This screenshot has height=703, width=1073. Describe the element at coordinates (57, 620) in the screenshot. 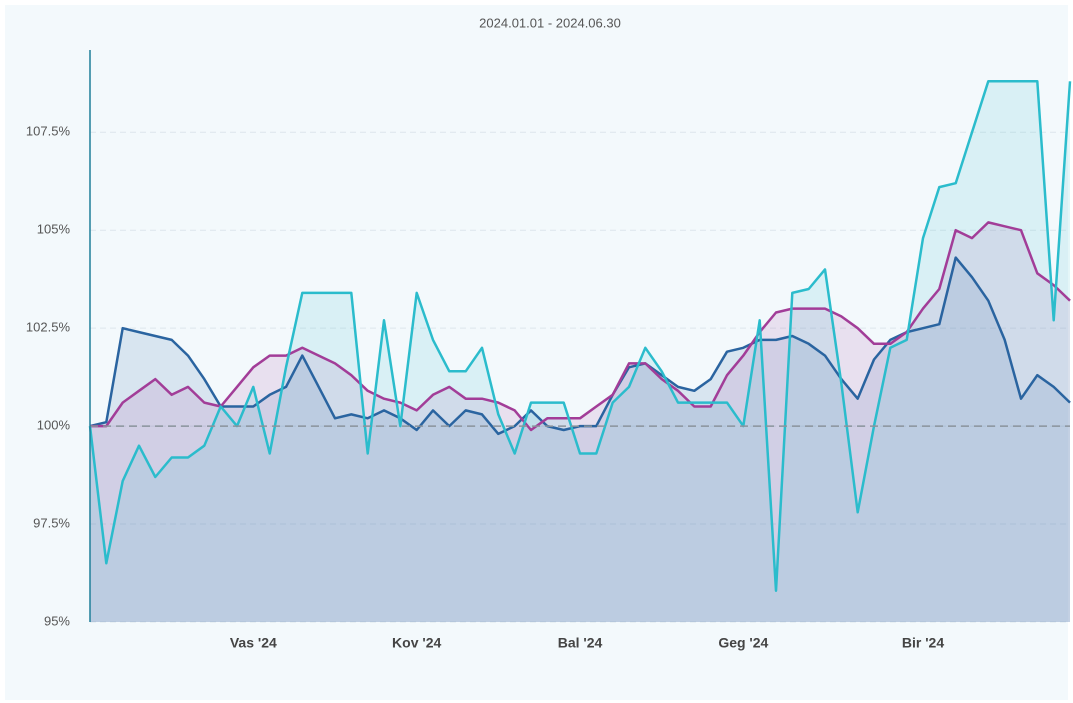

I see `y-tick-label: 95%` at that location.